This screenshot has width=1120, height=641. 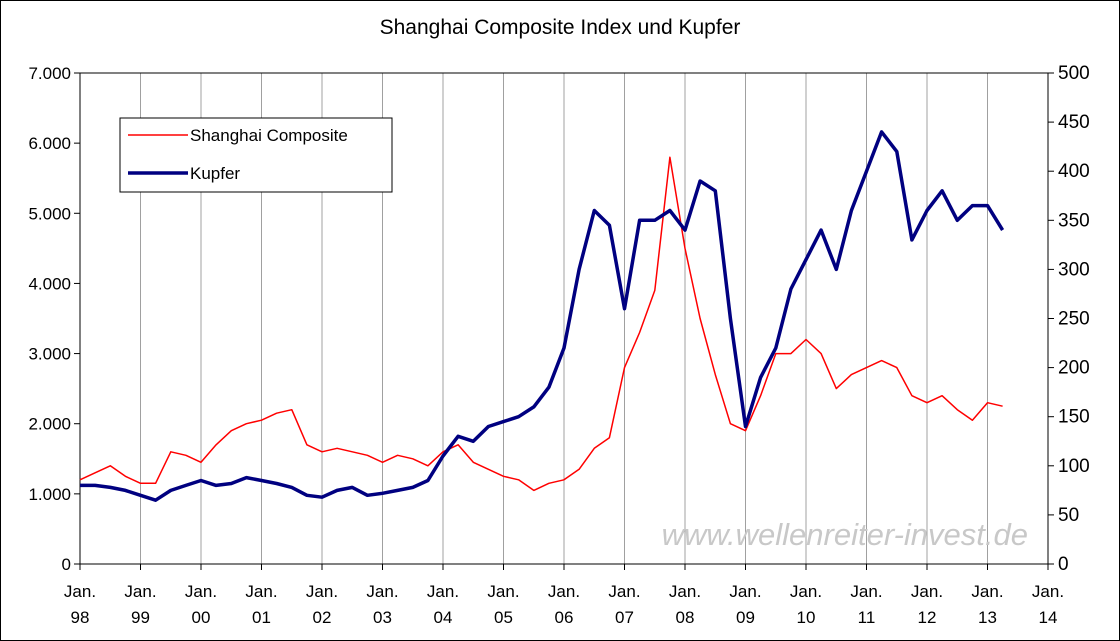 I want to click on x-tick-label: Jan. 10, so click(x=806, y=604).